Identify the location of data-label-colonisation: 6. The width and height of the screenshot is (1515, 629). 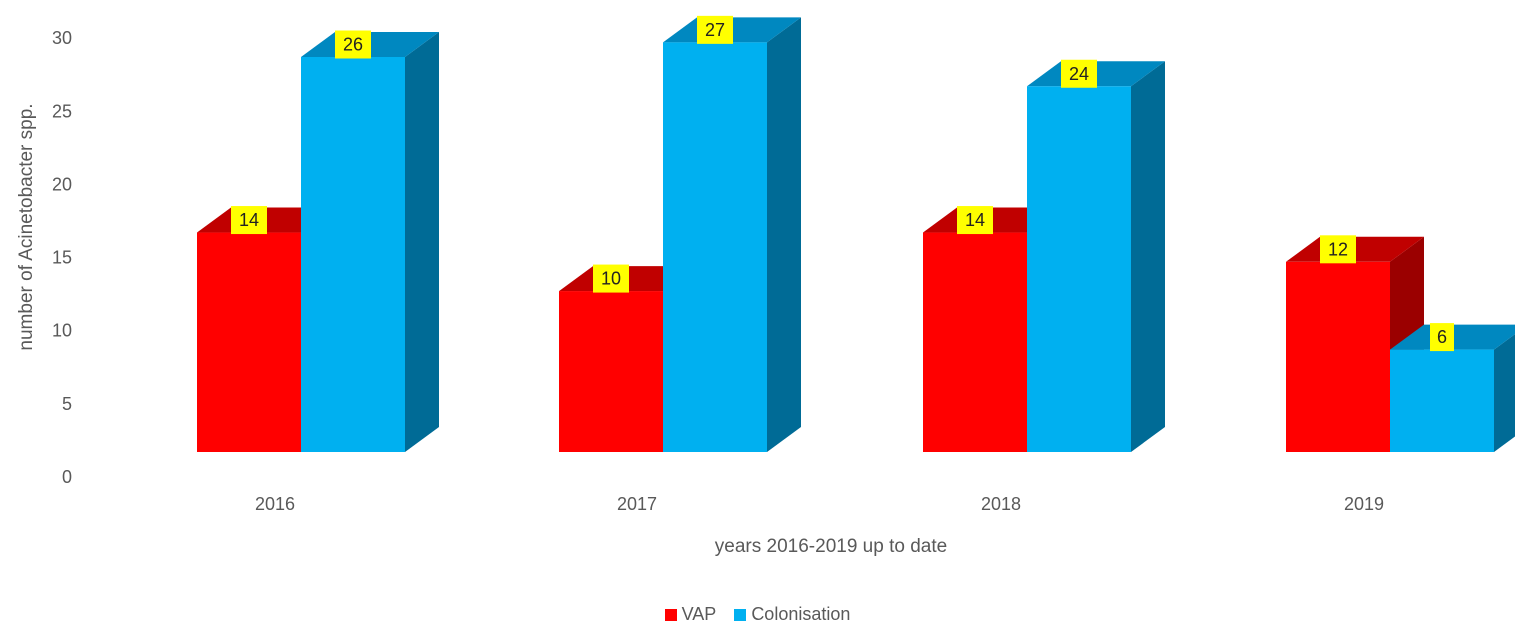
(1442, 337).